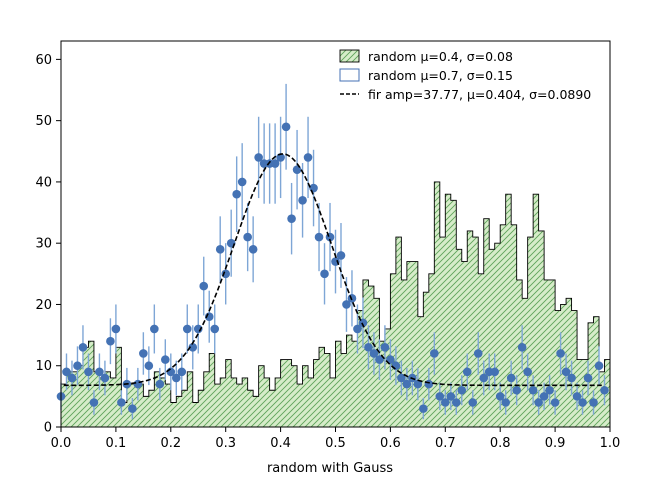  Describe the element at coordinates (43, 182) in the screenshot. I see `y-tick-label: 40` at that location.